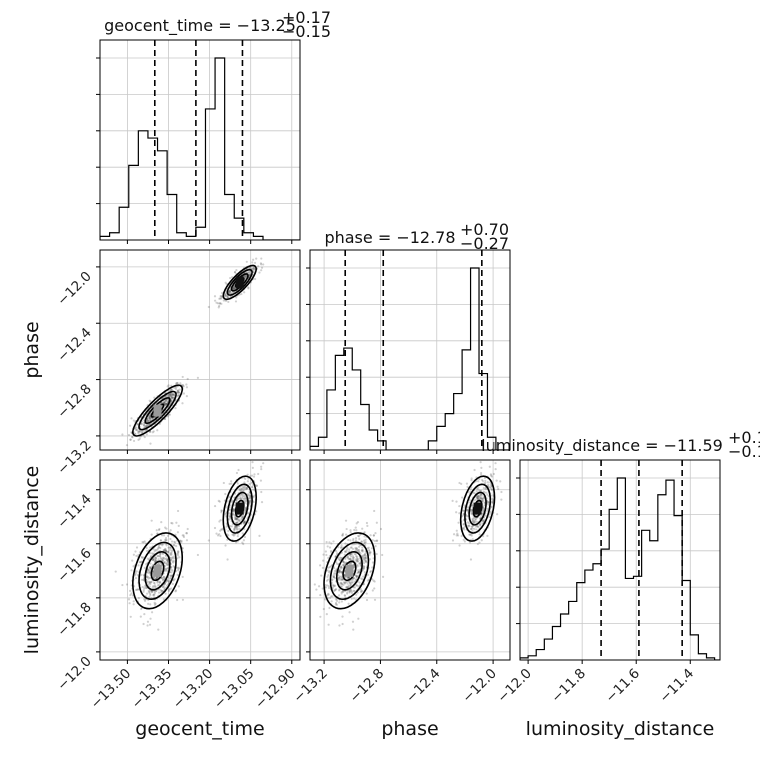  I want to click on panel-content, so click(200, 560).